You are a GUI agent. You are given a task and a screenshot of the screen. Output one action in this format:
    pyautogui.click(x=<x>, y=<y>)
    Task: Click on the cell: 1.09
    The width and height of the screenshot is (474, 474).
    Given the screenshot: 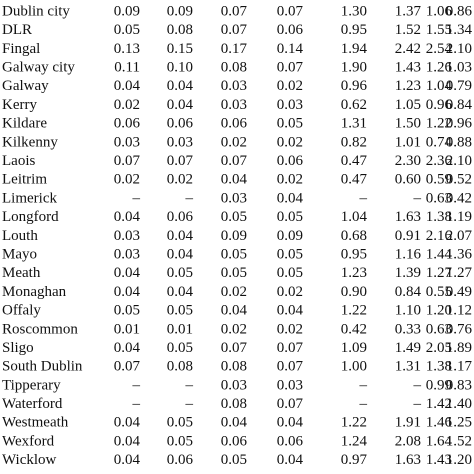 What is the action you would take?
    pyautogui.click(x=354, y=348)
    